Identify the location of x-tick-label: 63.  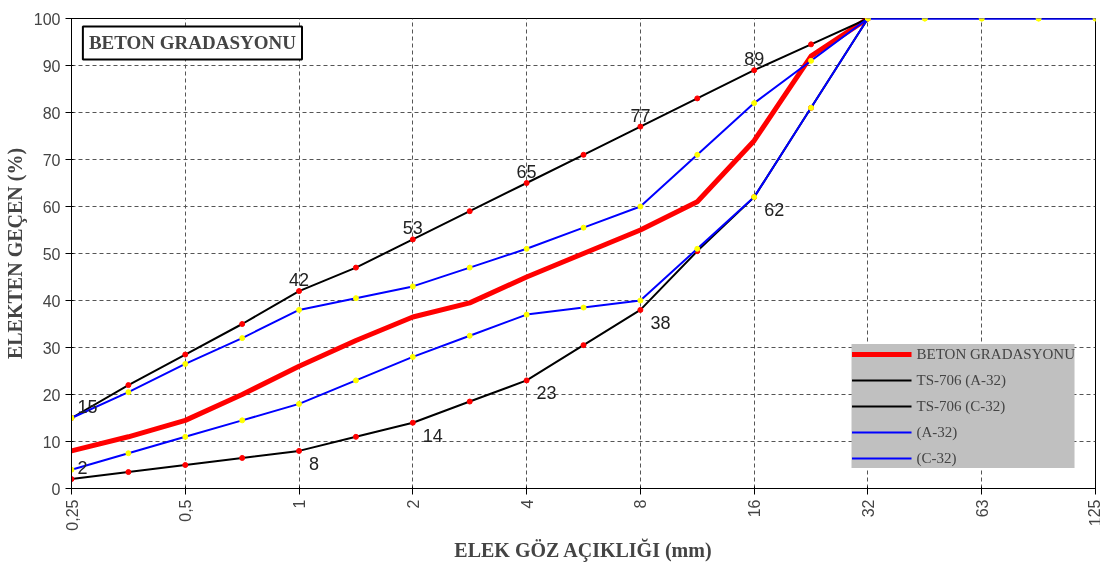
(982, 508).